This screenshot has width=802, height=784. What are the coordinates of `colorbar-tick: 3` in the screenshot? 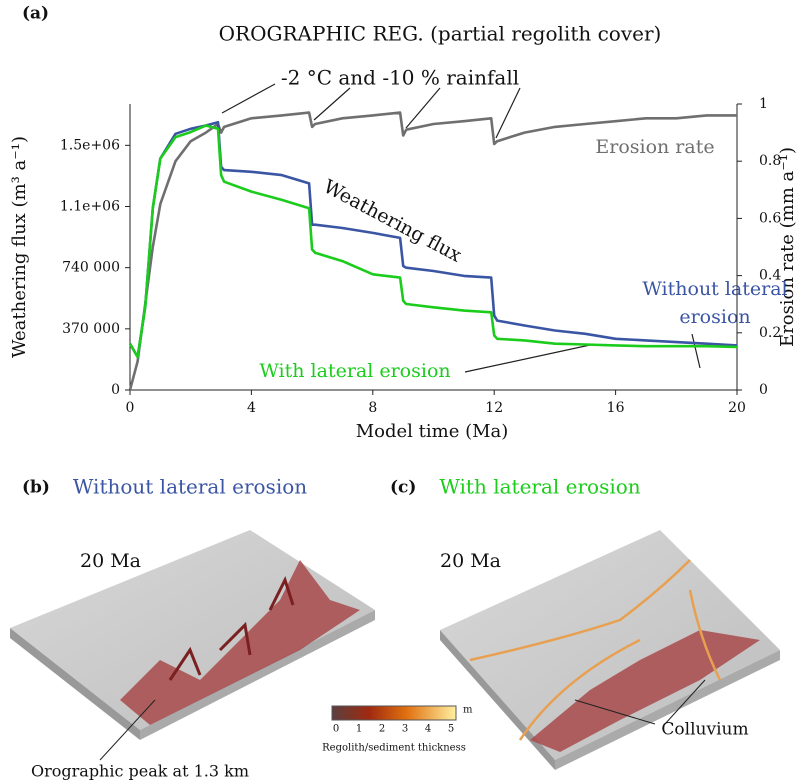 It's located at (405, 729).